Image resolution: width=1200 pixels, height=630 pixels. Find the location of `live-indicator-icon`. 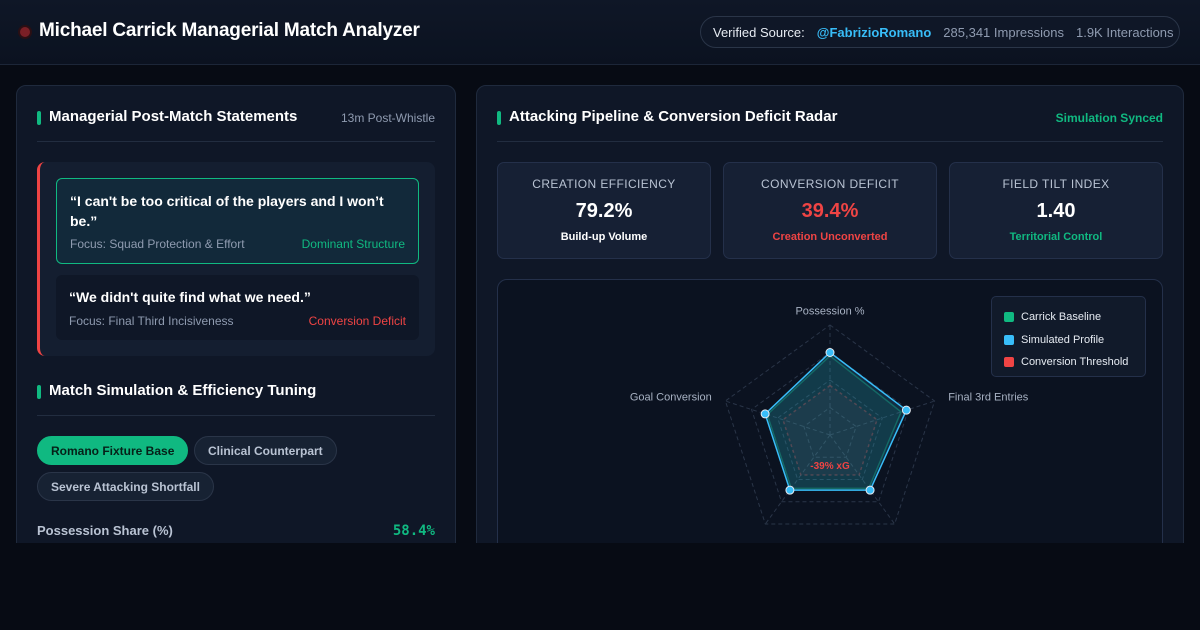

live-indicator-icon is located at coordinates (25, 32).